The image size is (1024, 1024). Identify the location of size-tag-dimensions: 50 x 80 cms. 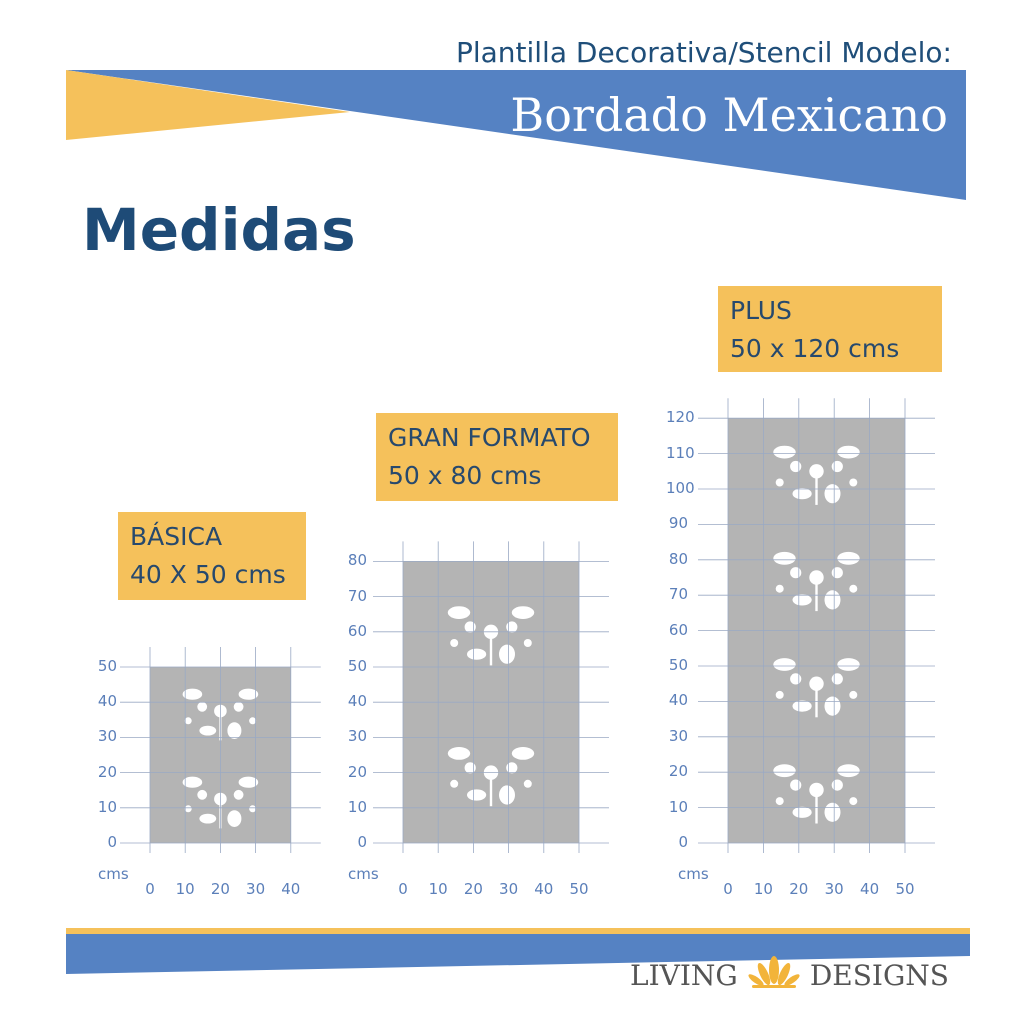
(465, 475).